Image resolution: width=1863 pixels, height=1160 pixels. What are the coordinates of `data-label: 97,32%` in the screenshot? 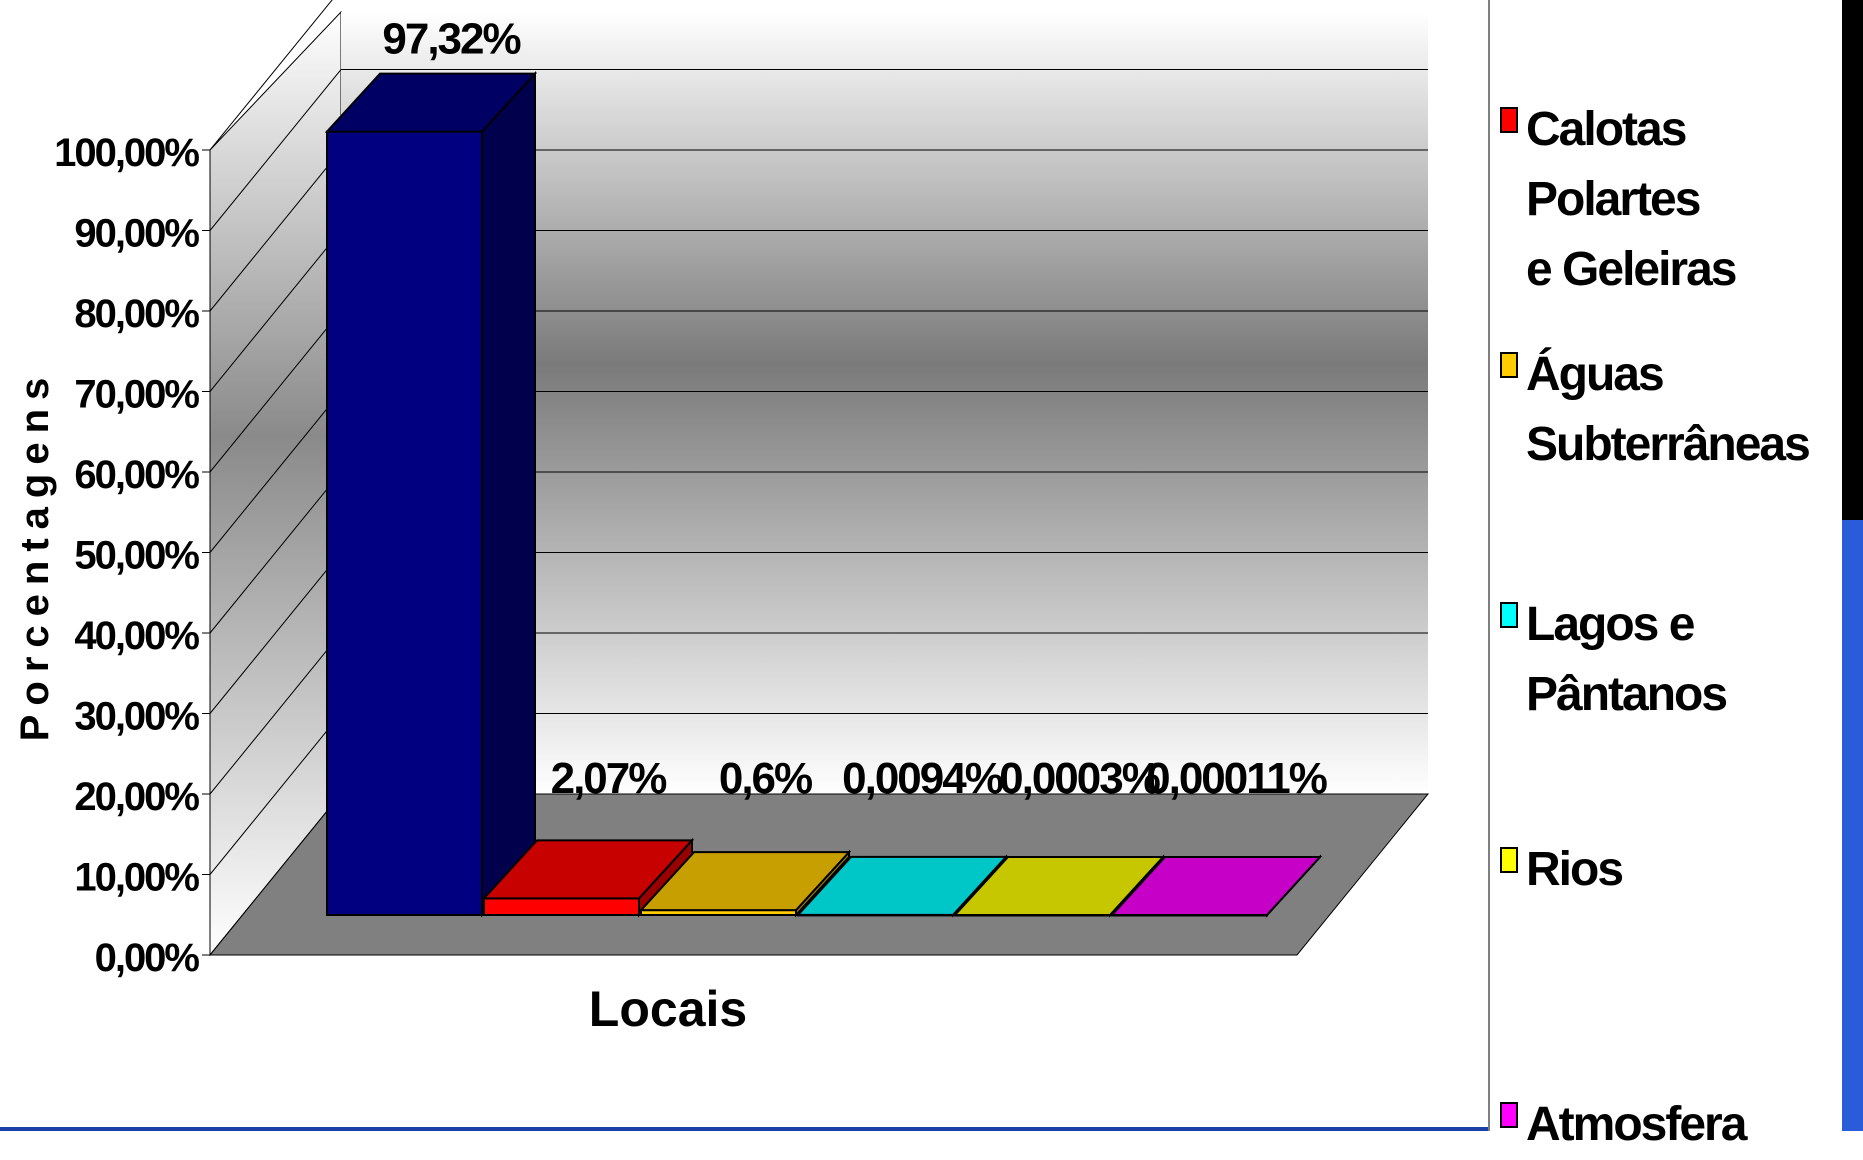 It's located at (451, 39).